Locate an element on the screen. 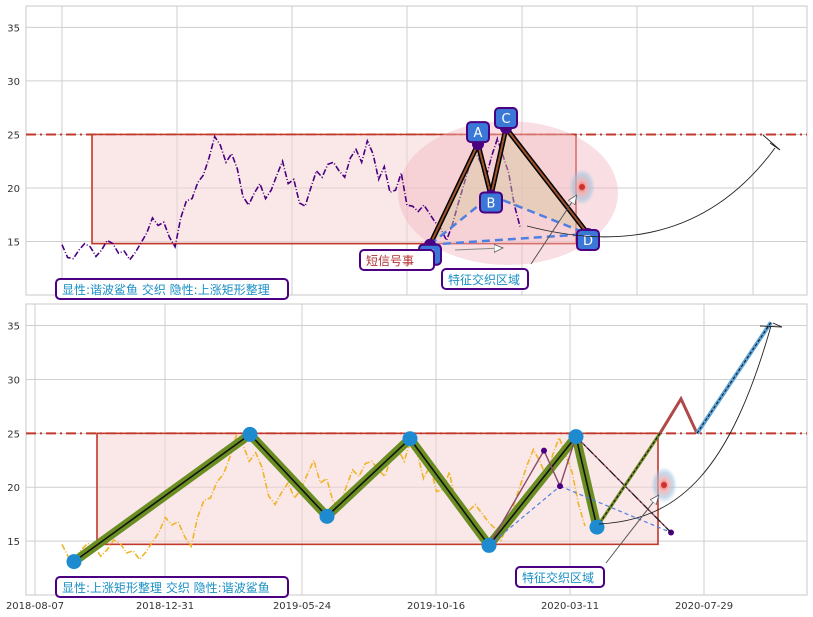 This screenshot has height=617, width=813. top-y-axis: 15 20 25 30 35 is located at coordinates (13, 135).